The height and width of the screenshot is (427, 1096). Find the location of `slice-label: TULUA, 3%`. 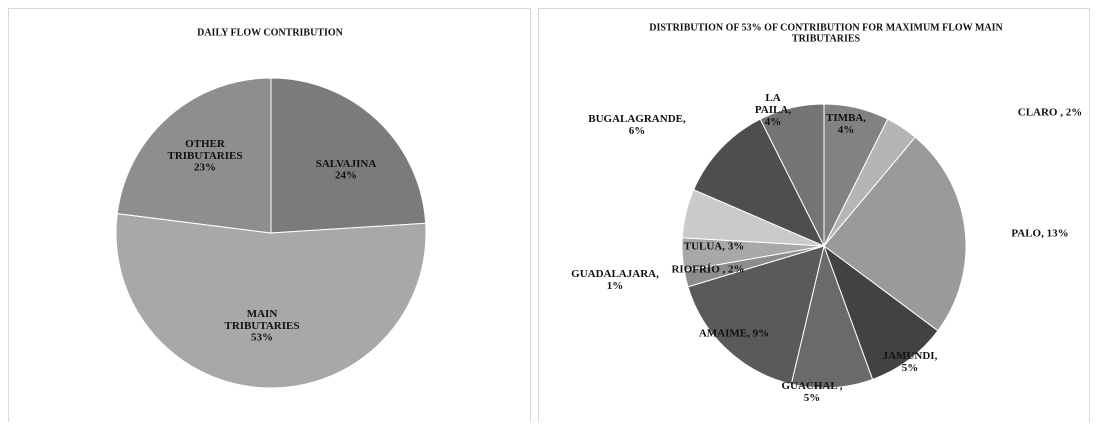

slice-label: TULUA, 3% is located at coordinates (714, 247).